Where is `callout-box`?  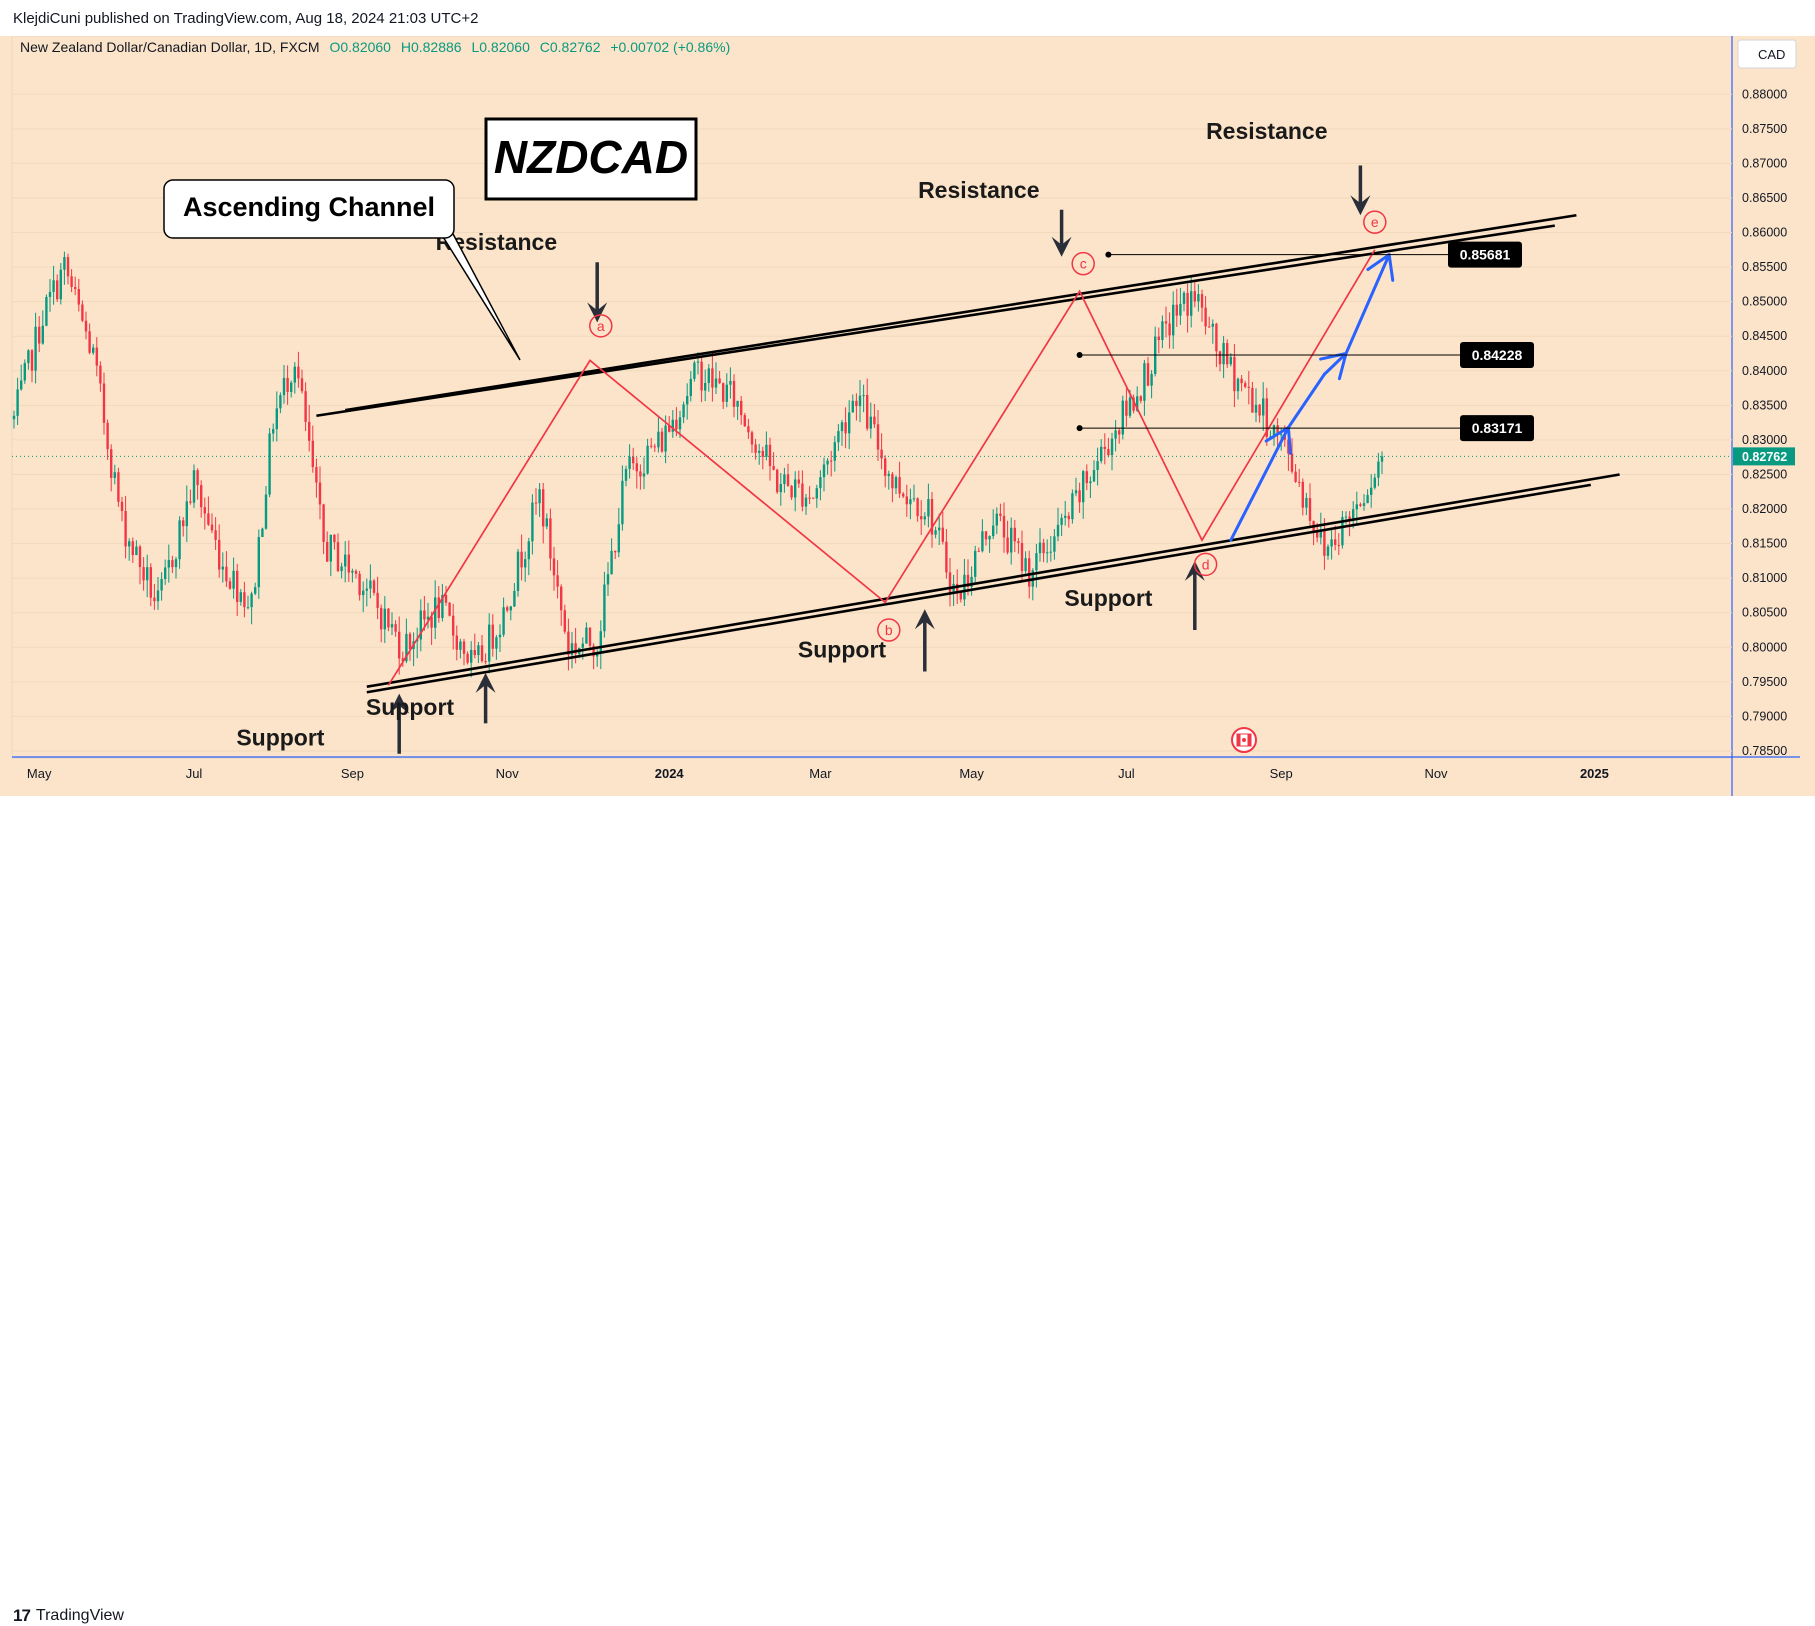
callout-box is located at coordinates (309, 209).